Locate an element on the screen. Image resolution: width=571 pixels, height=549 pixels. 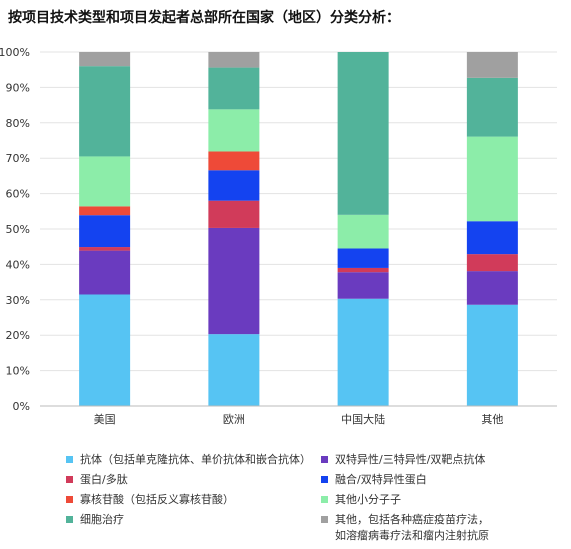
y-tick-label: 20% is located at coordinates (18, 335).